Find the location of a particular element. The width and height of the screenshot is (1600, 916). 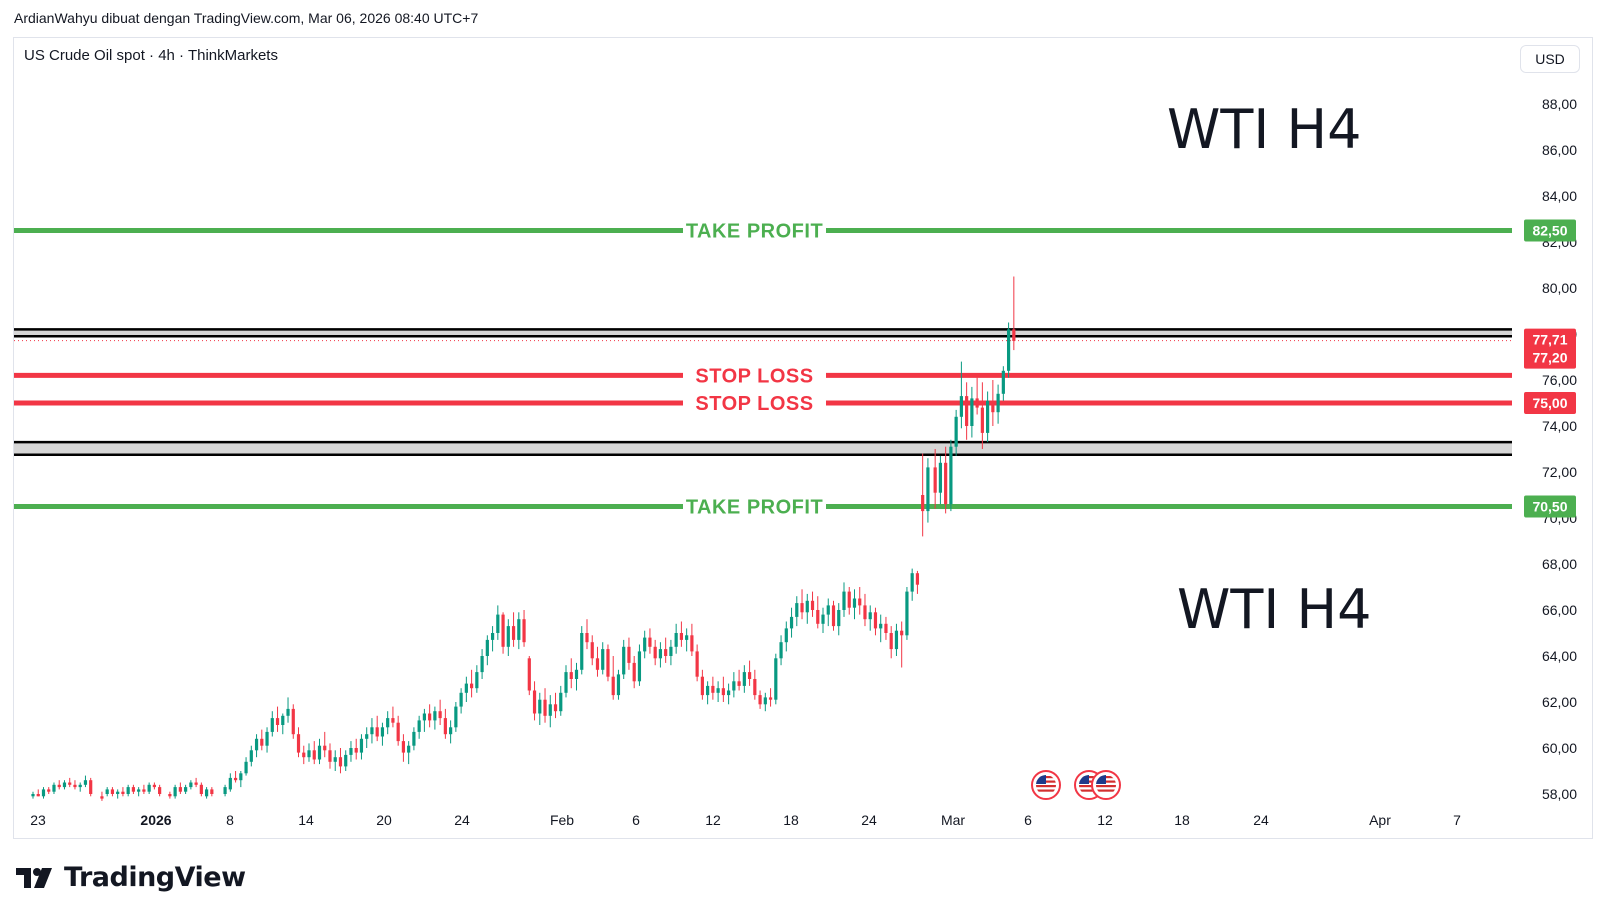

zone-fill is located at coordinates (763, 448).